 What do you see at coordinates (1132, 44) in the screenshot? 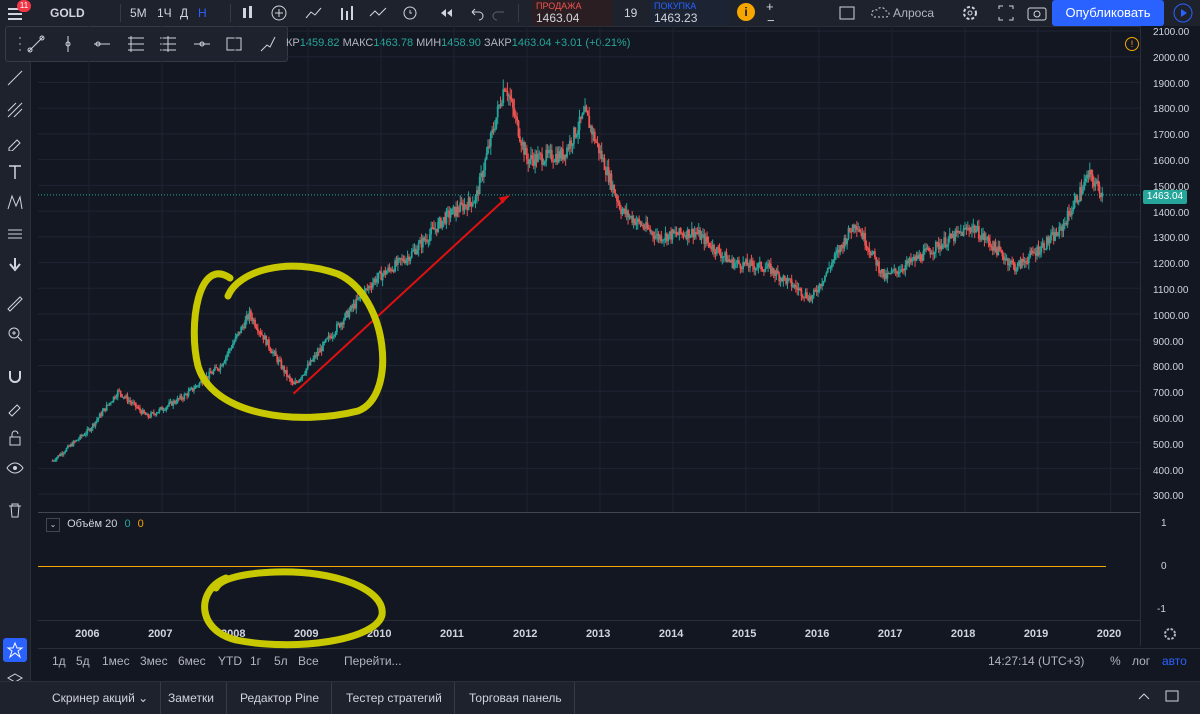
I see `warning-icon: !` at bounding box center [1132, 44].